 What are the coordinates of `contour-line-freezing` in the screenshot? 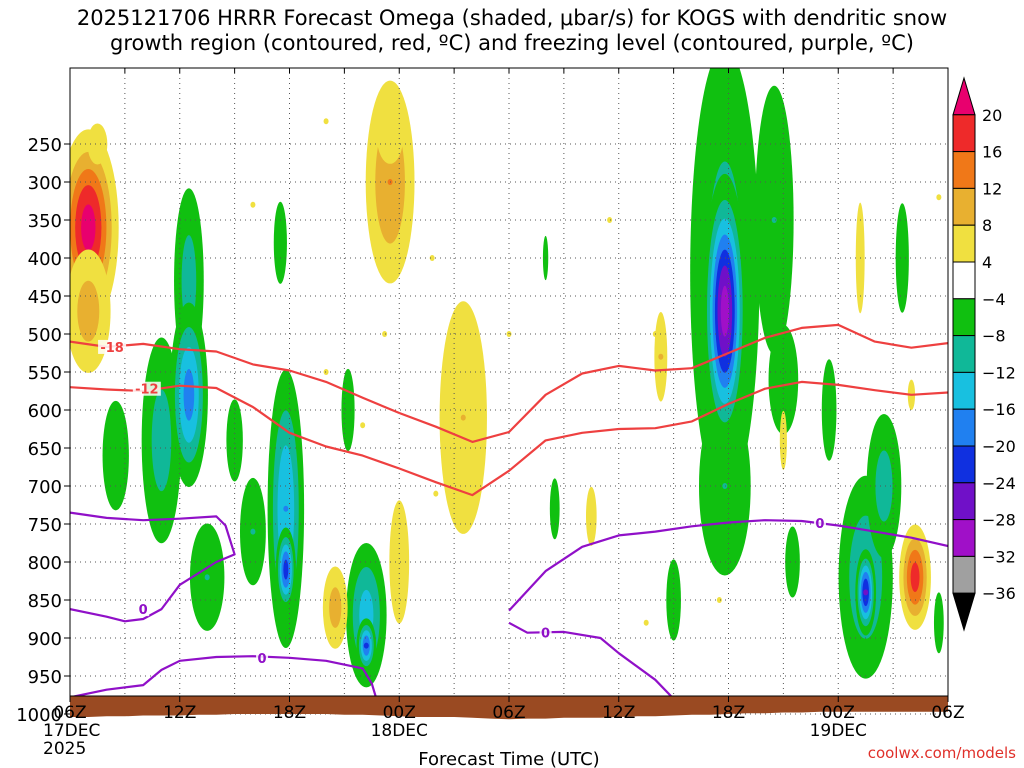 It's located at (223, 675).